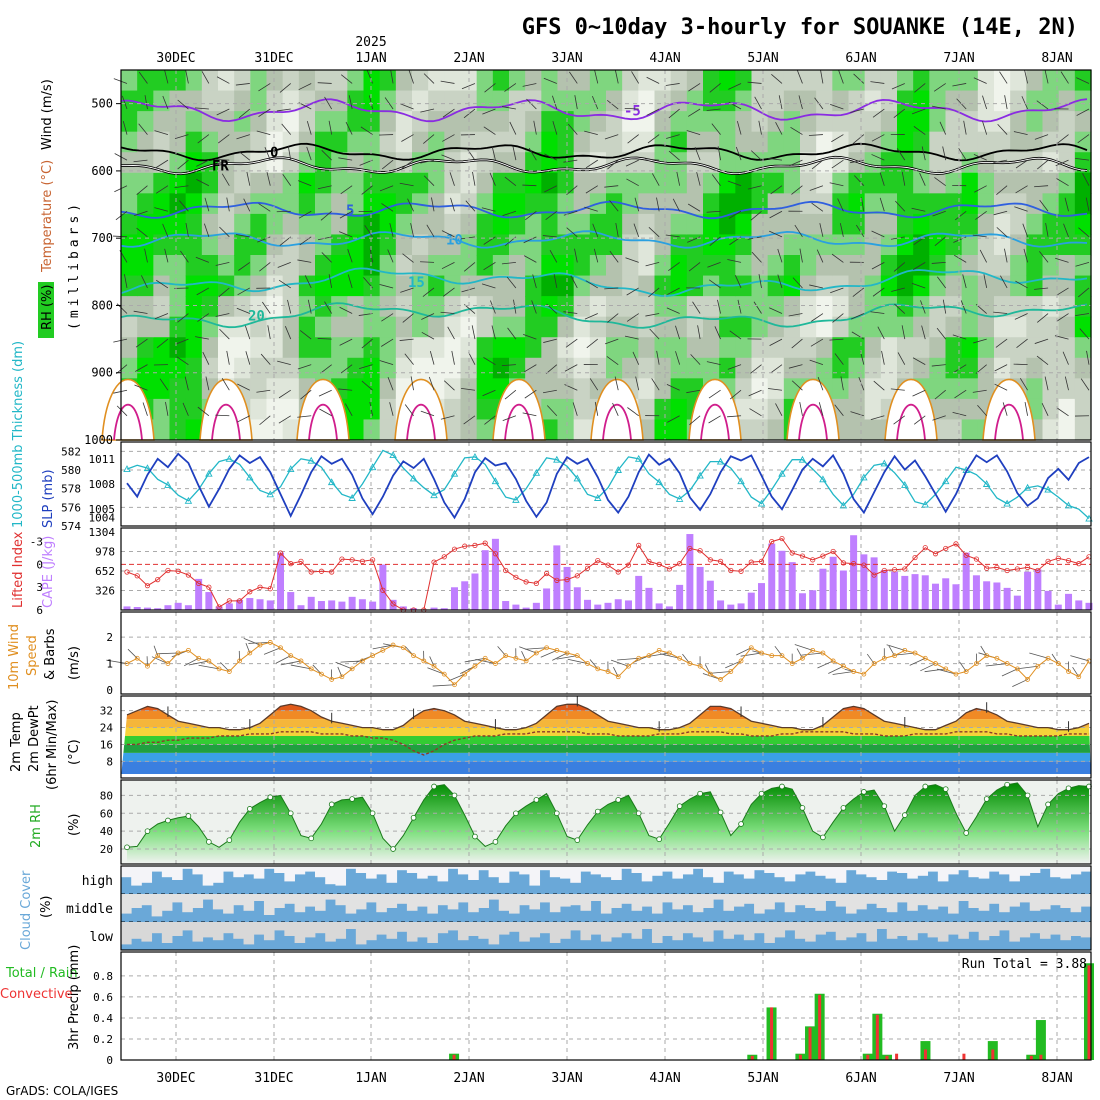  What do you see at coordinates (74, 997) in the screenshot?
I see `p8-line3: 3hr Precip (mm)` at bounding box center [74, 997].